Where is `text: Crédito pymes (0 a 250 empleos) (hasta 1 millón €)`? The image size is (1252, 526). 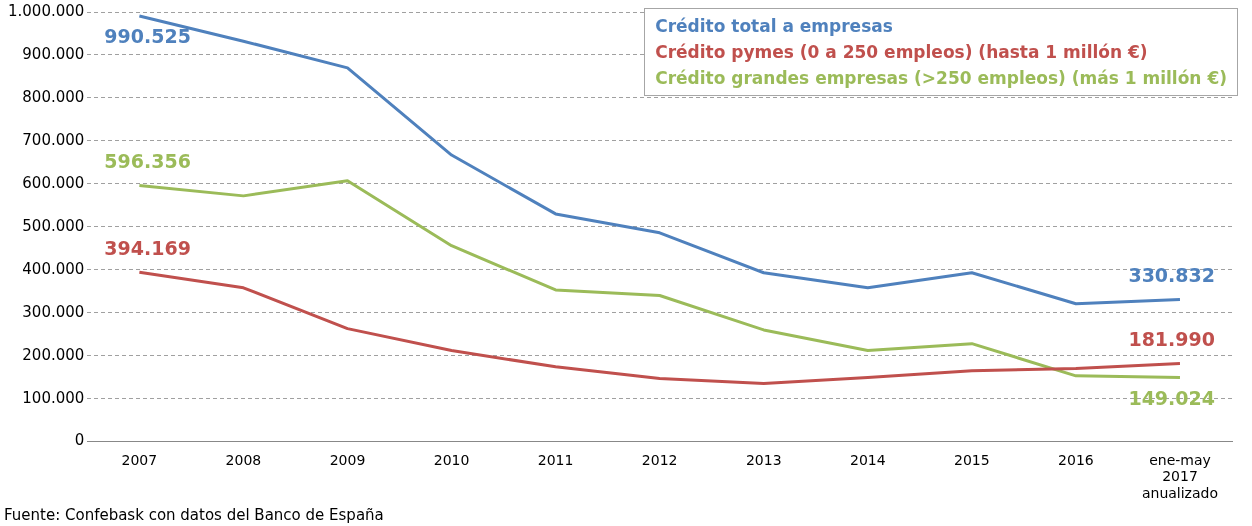 text: Crédito pymes (0 a 250 empleos) (hasta 1 millón €) is located at coordinates (902, 52).